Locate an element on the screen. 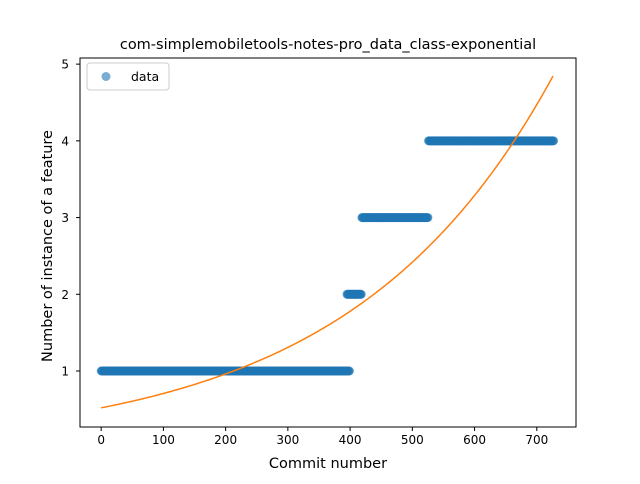 Image resolution: width=640 pixels, height=484 pixels. y-axis-ticks: 1 2 3 4 5 is located at coordinates (70, 218).